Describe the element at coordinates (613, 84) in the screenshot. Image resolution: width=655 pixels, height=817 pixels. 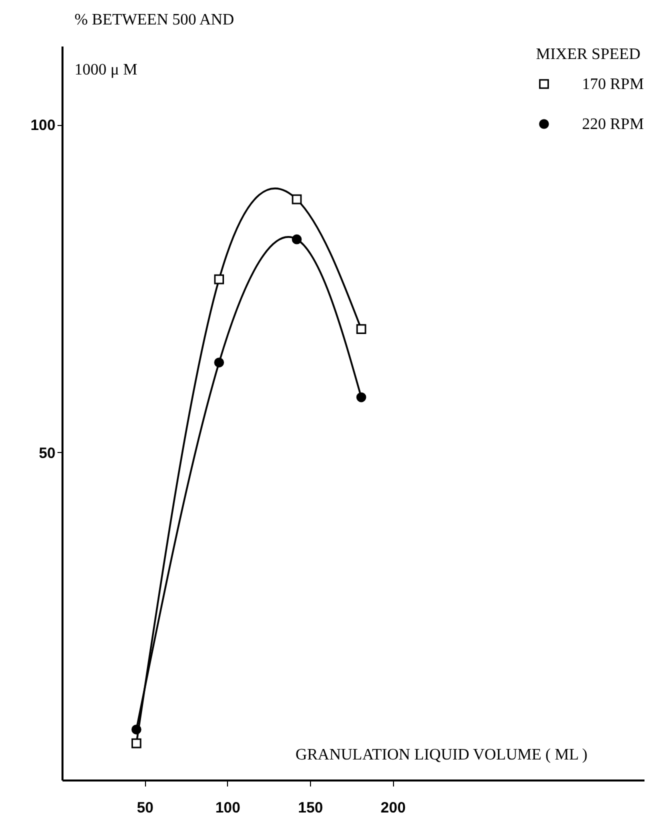
I see `legend-label: 170 RPM` at that location.